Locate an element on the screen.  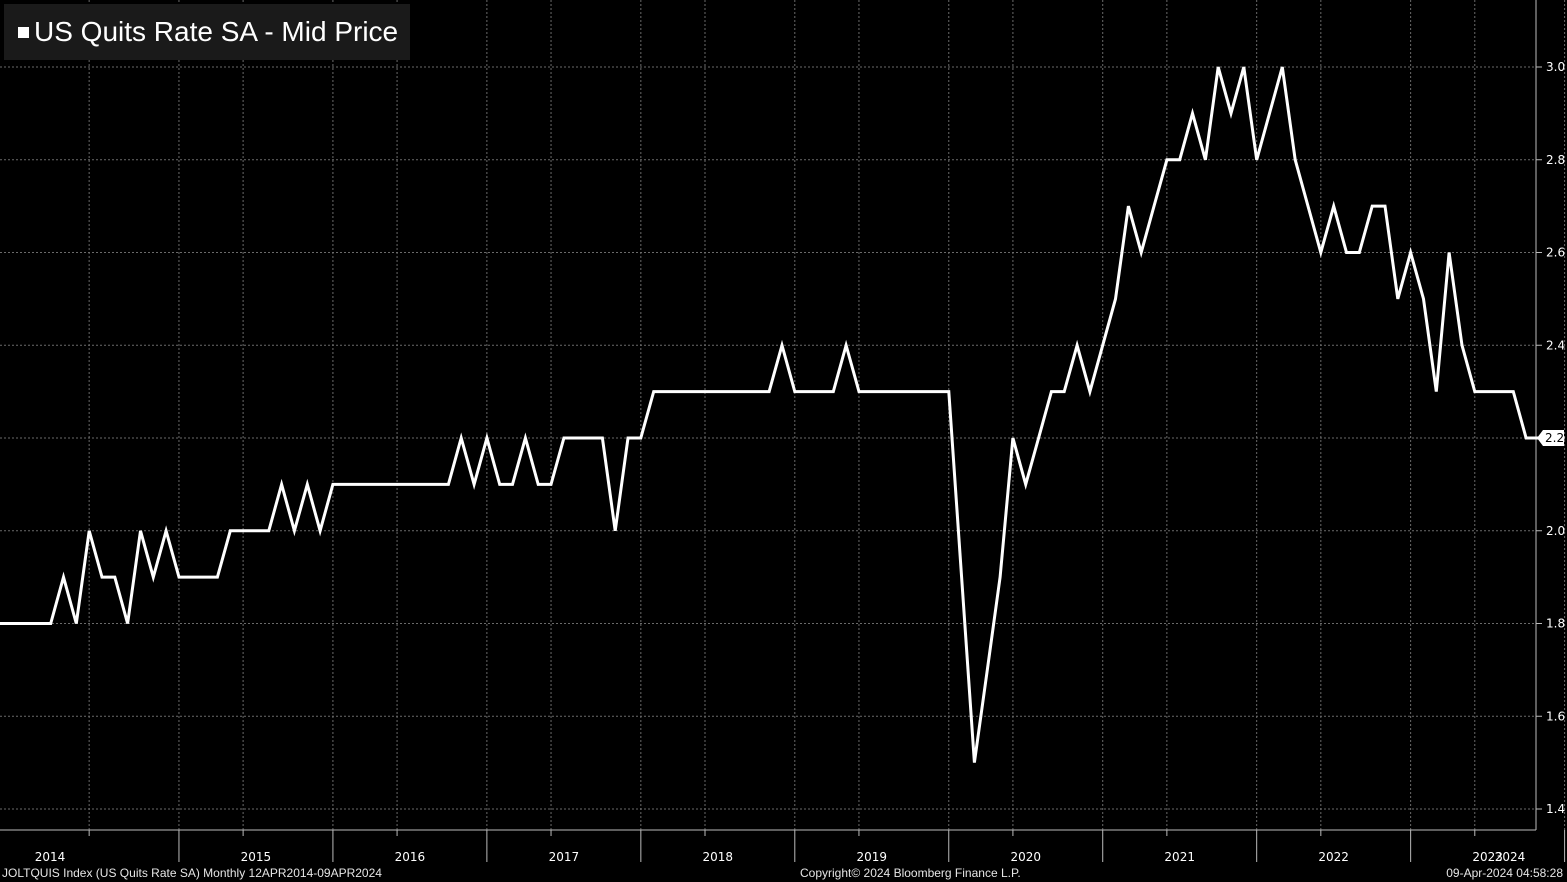
y-tick-label: 1.4 is located at coordinates (1555, 809).